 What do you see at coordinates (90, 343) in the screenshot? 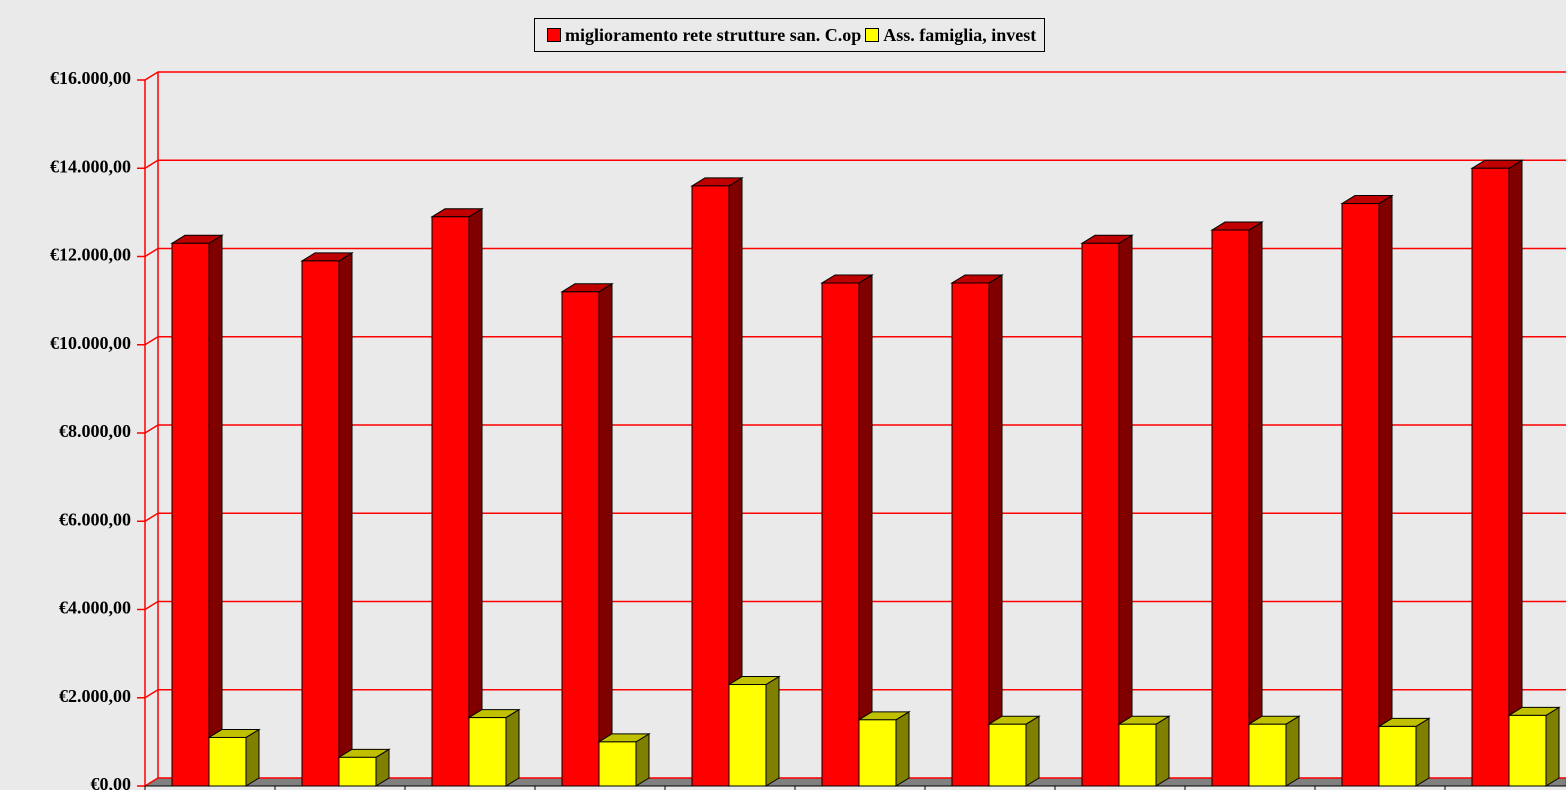
I see `y-tick-label: €10.000,00` at bounding box center [90, 343].